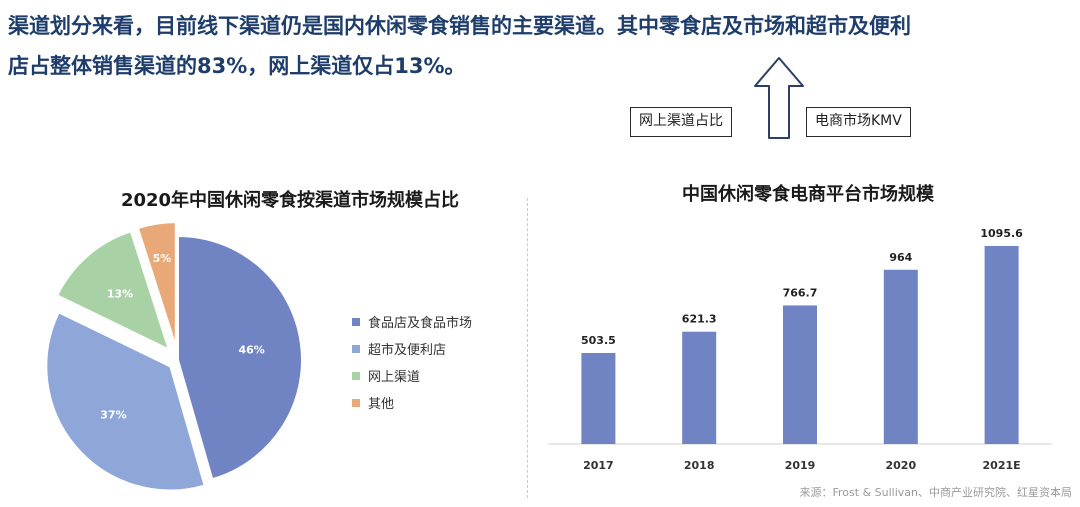  What do you see at coordinates (290, 200) in the screenshot?
I see `pie-chart-title: 2020年中国休闲零食按渠道市场规模占比` at bounding box center [290, 200].